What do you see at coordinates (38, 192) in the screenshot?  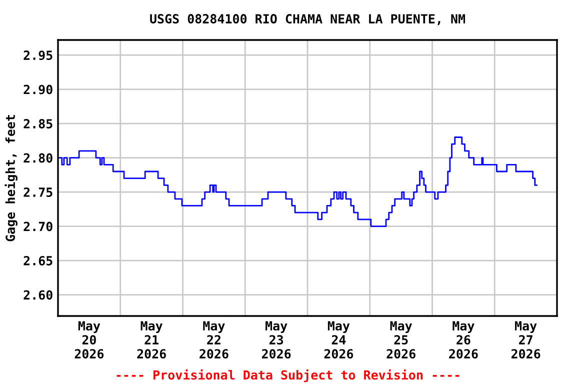 I see `y-tick-label: 2.75` at bounding box center [38, 192].